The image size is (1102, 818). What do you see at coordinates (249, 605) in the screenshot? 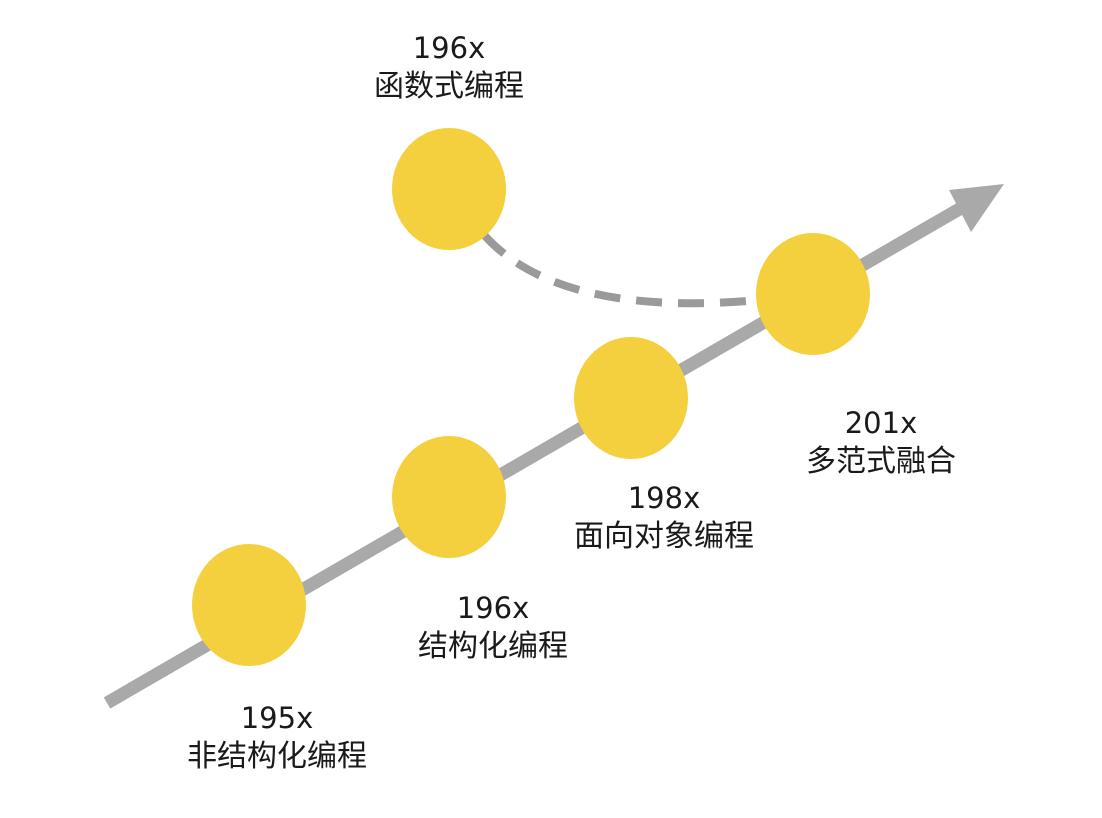
I see `node-unstructured` at bounding box center [249, 605].